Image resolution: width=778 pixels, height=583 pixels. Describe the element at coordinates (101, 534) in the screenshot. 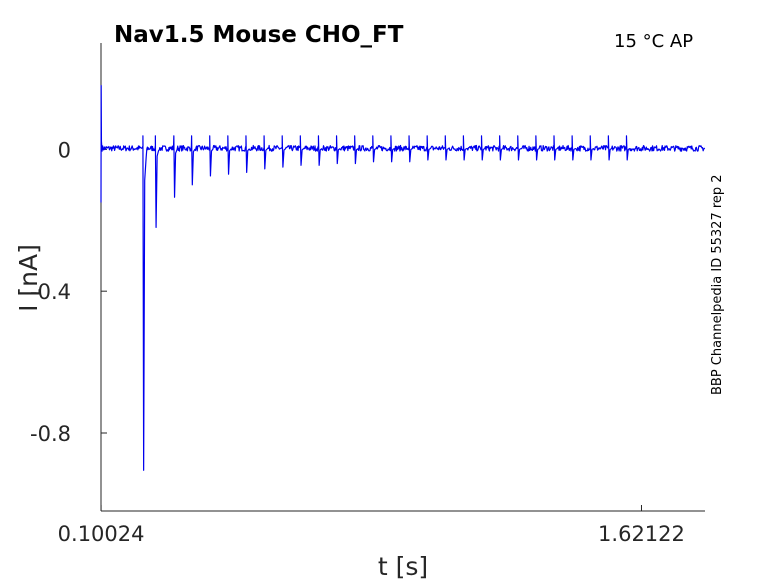

I see `x-tick-label: 0.10024` at that location.